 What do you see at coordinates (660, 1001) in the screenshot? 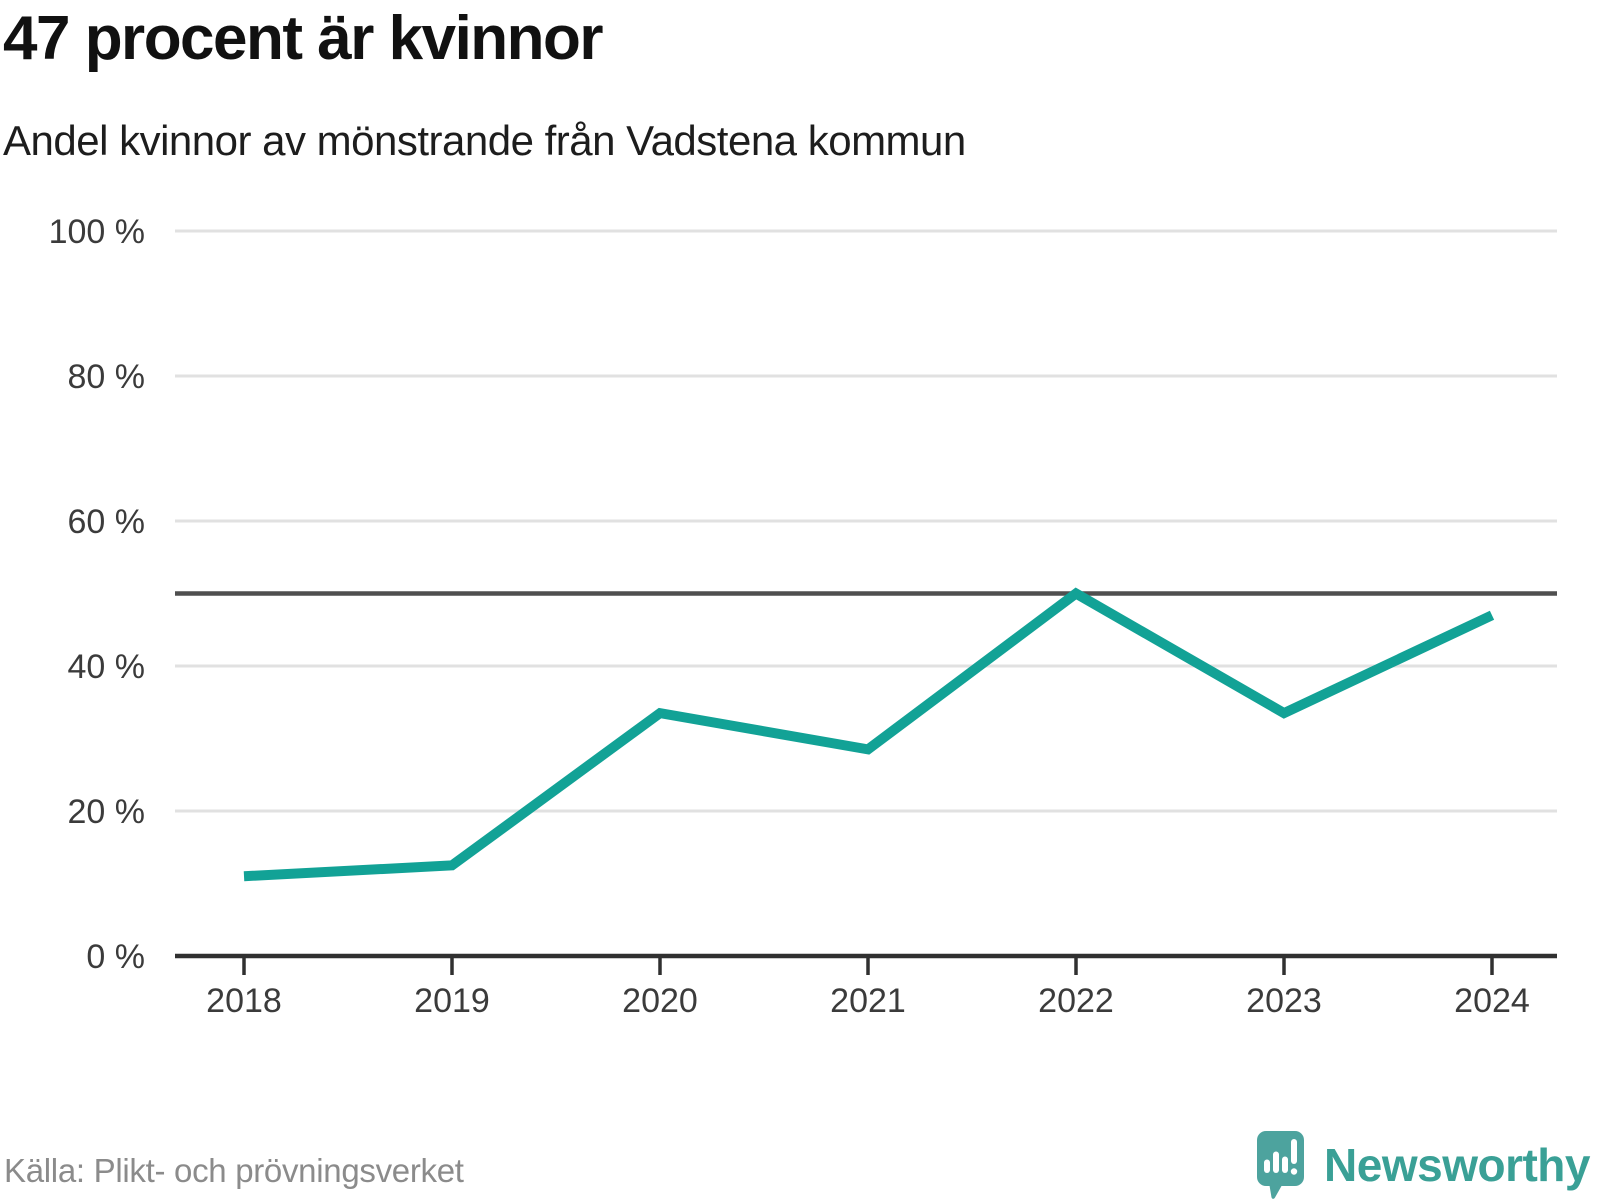
I see `x-tick-label-2020: 2020` at bounding box center [660, 1001].